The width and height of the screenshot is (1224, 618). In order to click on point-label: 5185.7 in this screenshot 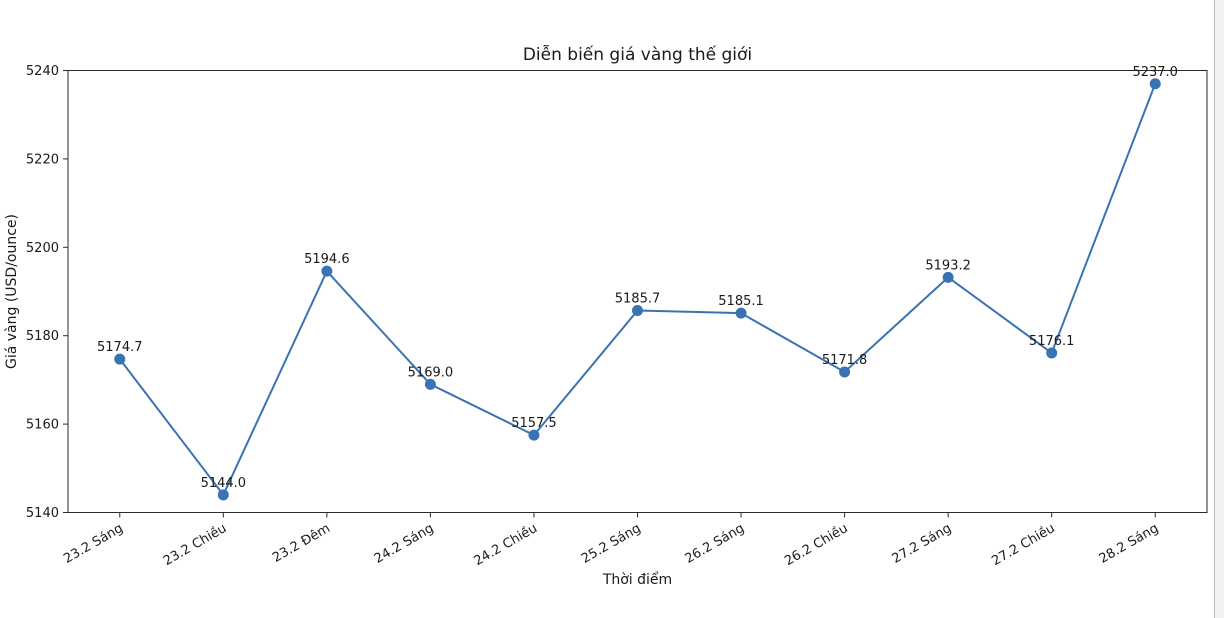, I will do `click(638, 299)`.